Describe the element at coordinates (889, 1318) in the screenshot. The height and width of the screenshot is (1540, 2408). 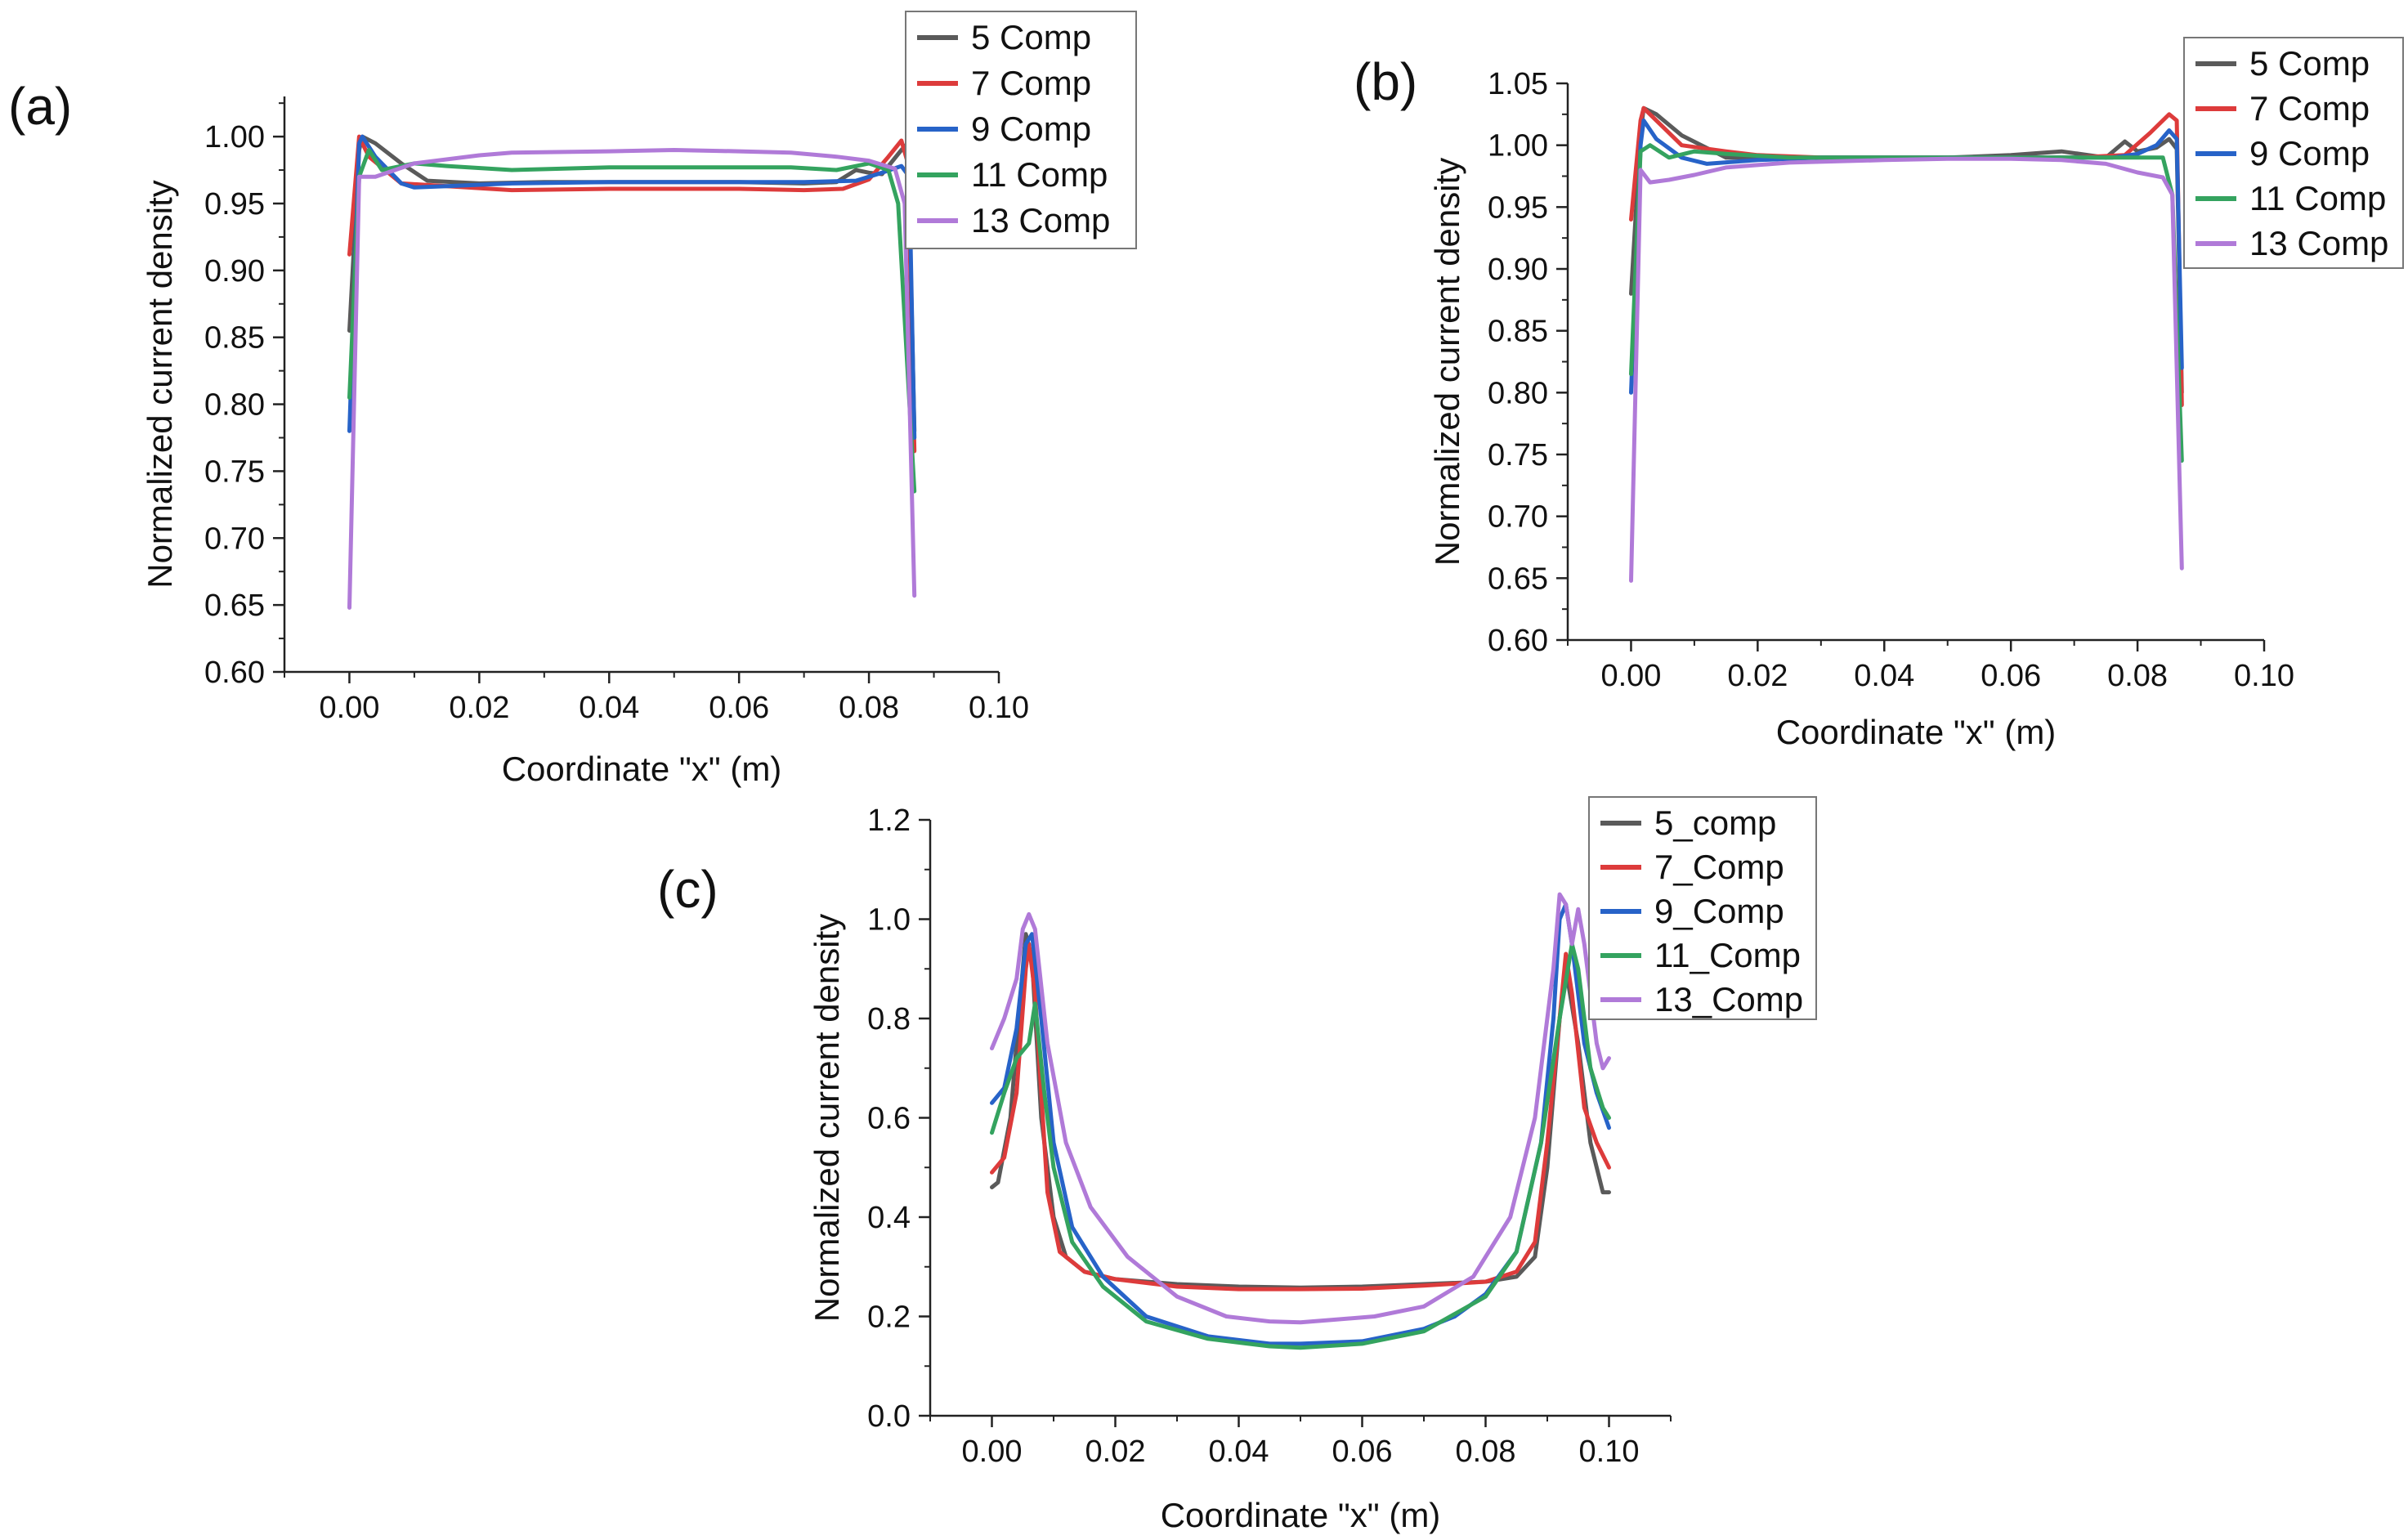
I see `y-tick-label: 0.2` at that location.